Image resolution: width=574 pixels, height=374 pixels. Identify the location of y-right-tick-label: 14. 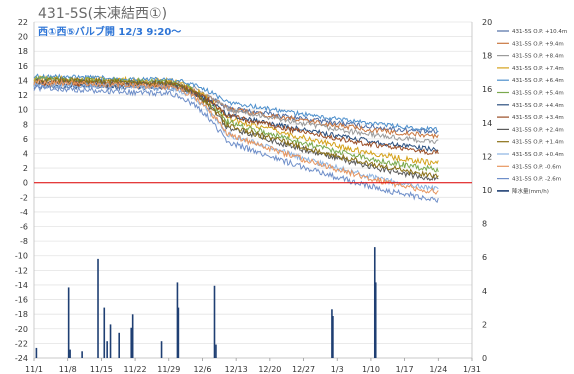
(487, 123).